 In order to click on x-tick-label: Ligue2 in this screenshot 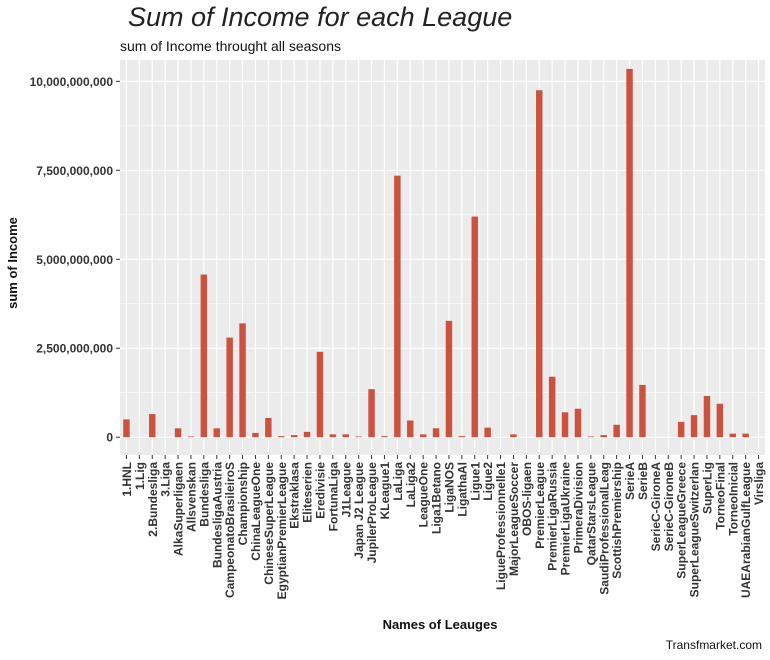, I will do `click(488, 481)`.